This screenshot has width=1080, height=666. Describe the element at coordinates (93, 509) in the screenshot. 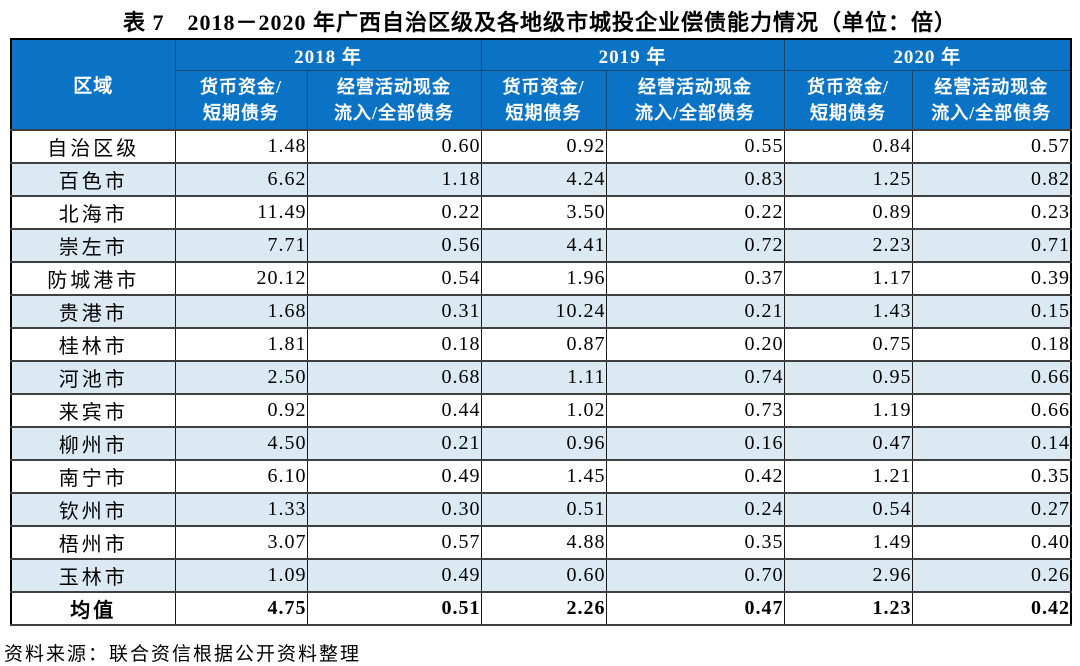

I see `region-cell: 钦州市` at that location.